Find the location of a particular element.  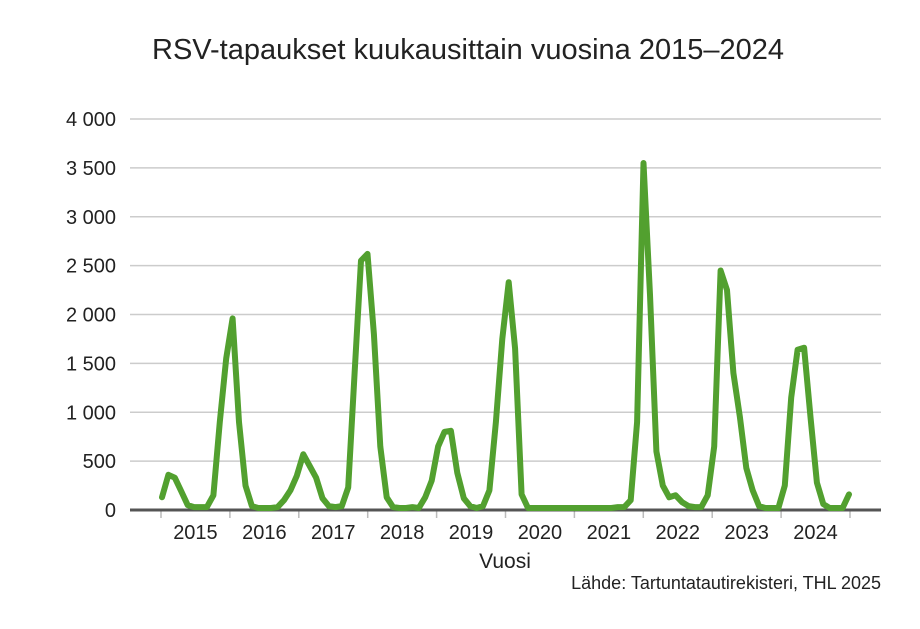

x-axis-label: Vuosi is located at coordinates (505, 561).